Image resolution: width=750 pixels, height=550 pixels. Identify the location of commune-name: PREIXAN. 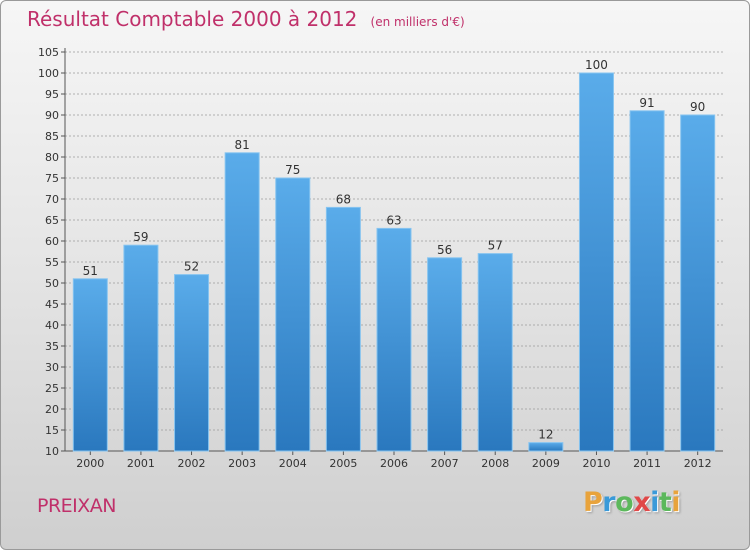
(77, 506).